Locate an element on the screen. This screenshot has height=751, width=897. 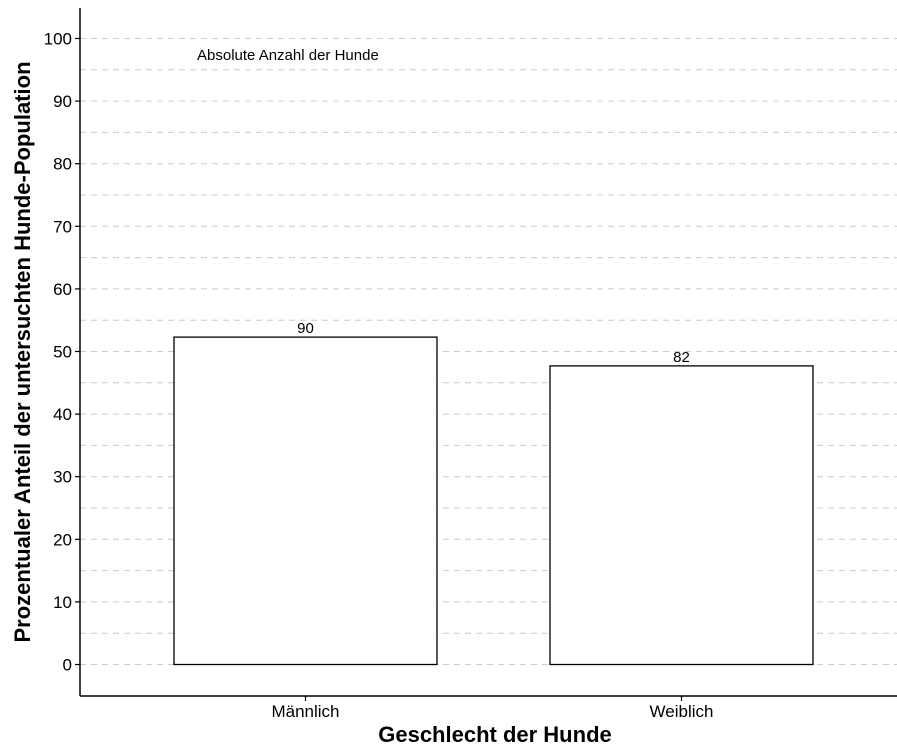
data-labels: 90 82 is located at coordinates (493, 343).